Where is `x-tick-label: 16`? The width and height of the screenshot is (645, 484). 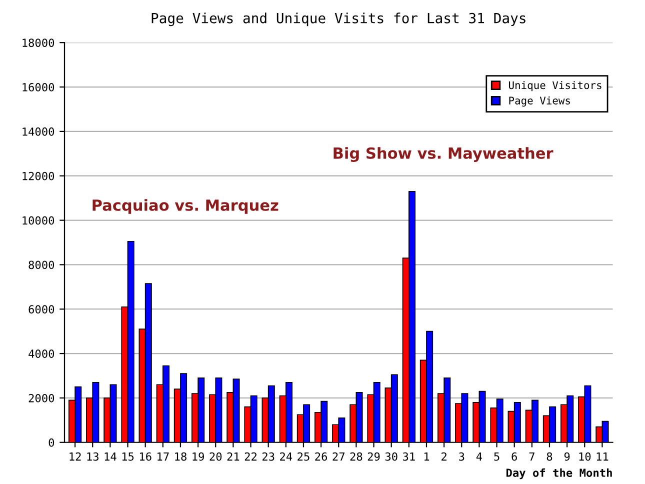
x-tick-label: 16 is located at coordinates (146, 456).